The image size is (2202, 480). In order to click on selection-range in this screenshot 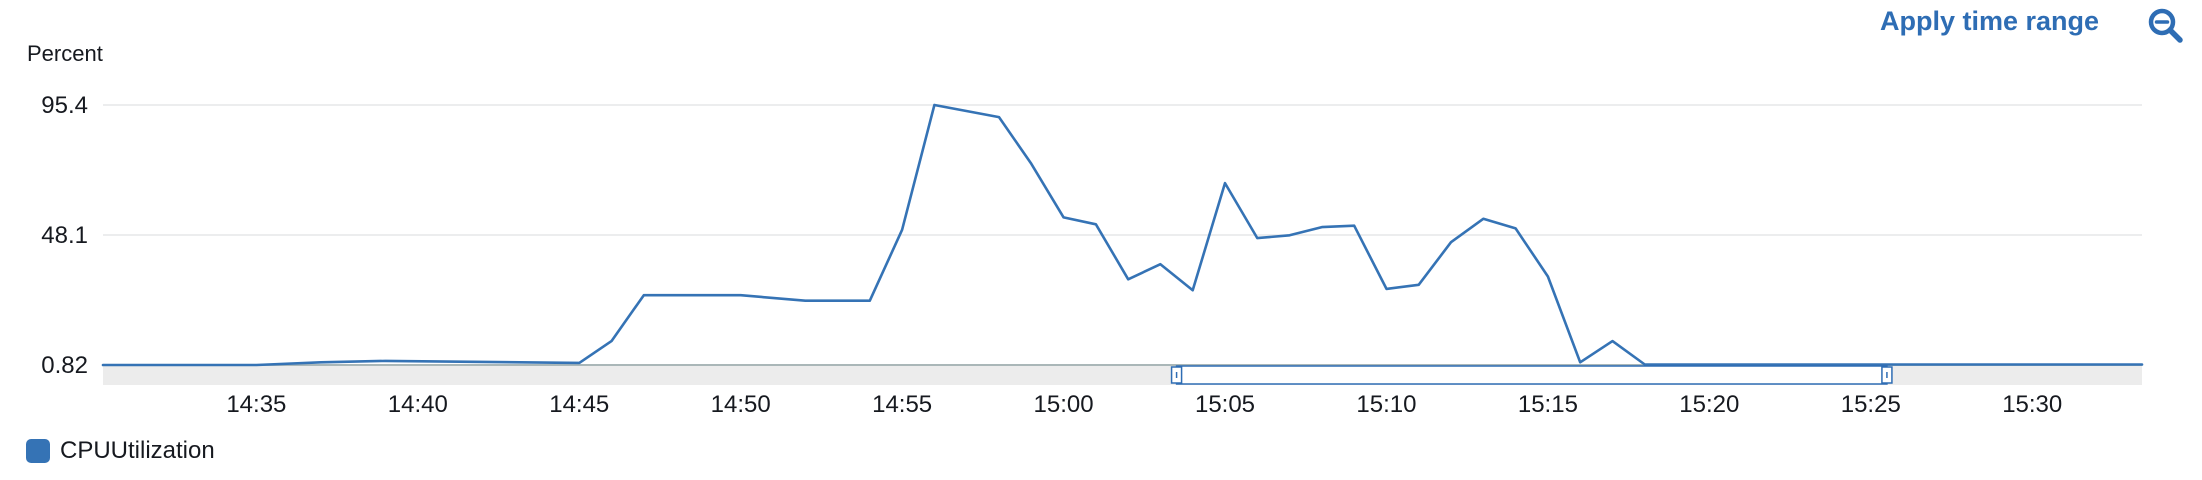, I will do `click(1531, 375)`.